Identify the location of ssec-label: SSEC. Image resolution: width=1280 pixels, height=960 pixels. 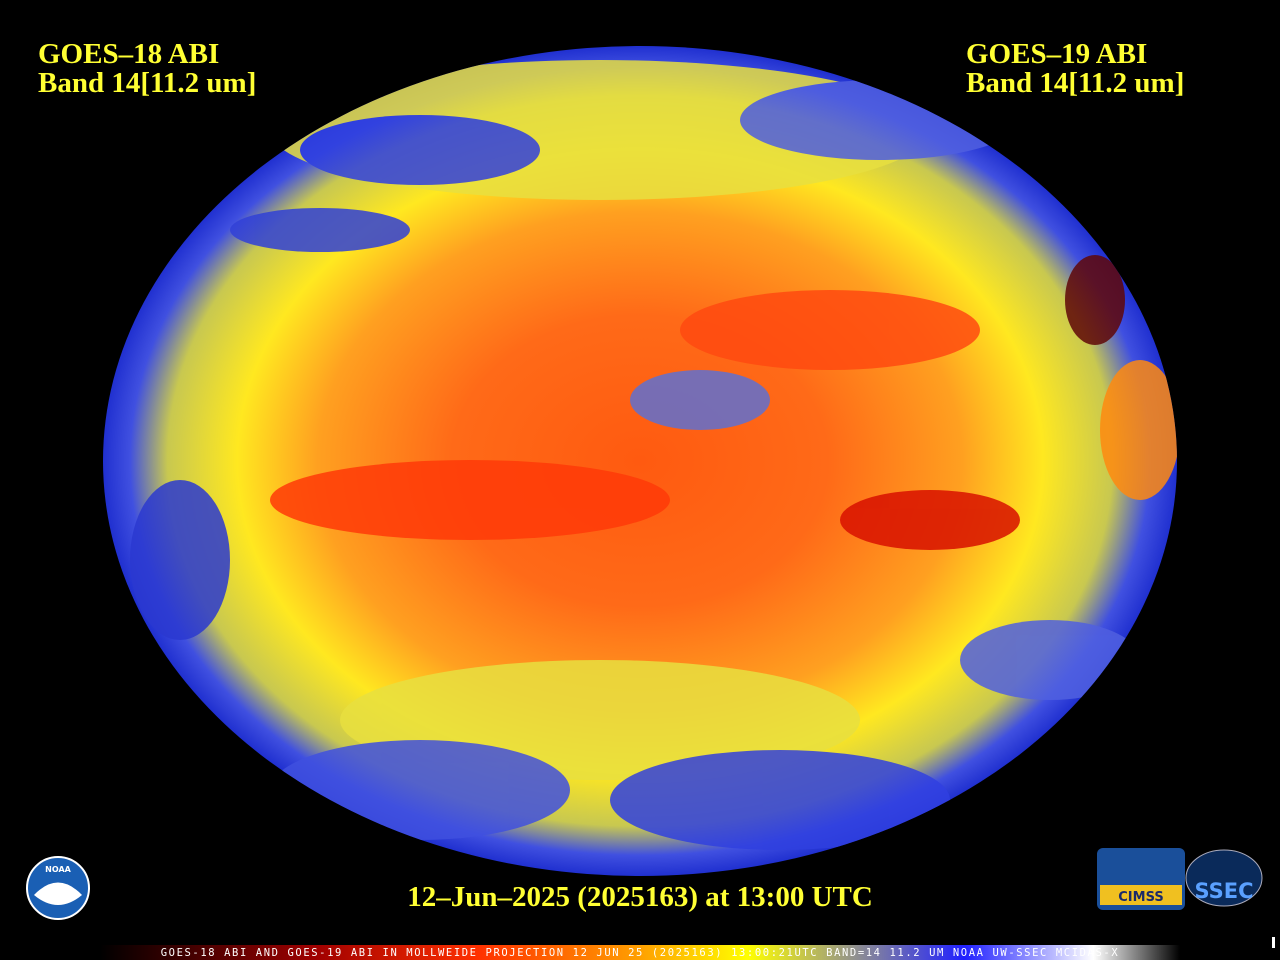
(1223, 891).